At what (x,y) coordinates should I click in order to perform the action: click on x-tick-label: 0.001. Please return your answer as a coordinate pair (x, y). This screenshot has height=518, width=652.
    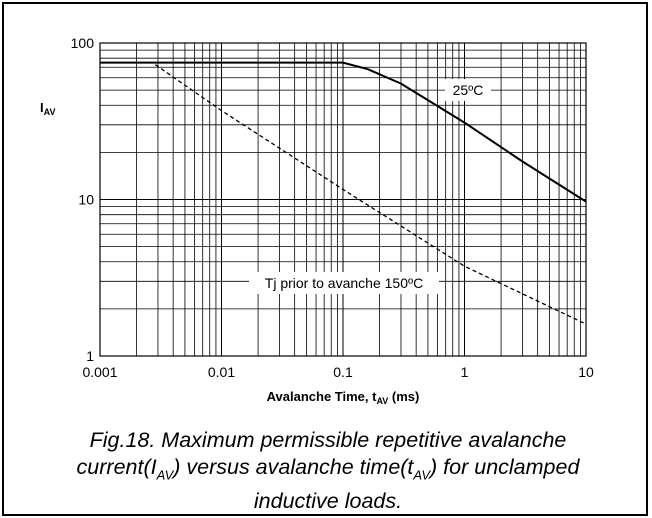
    Looking at the image, I should click on (99, 372).